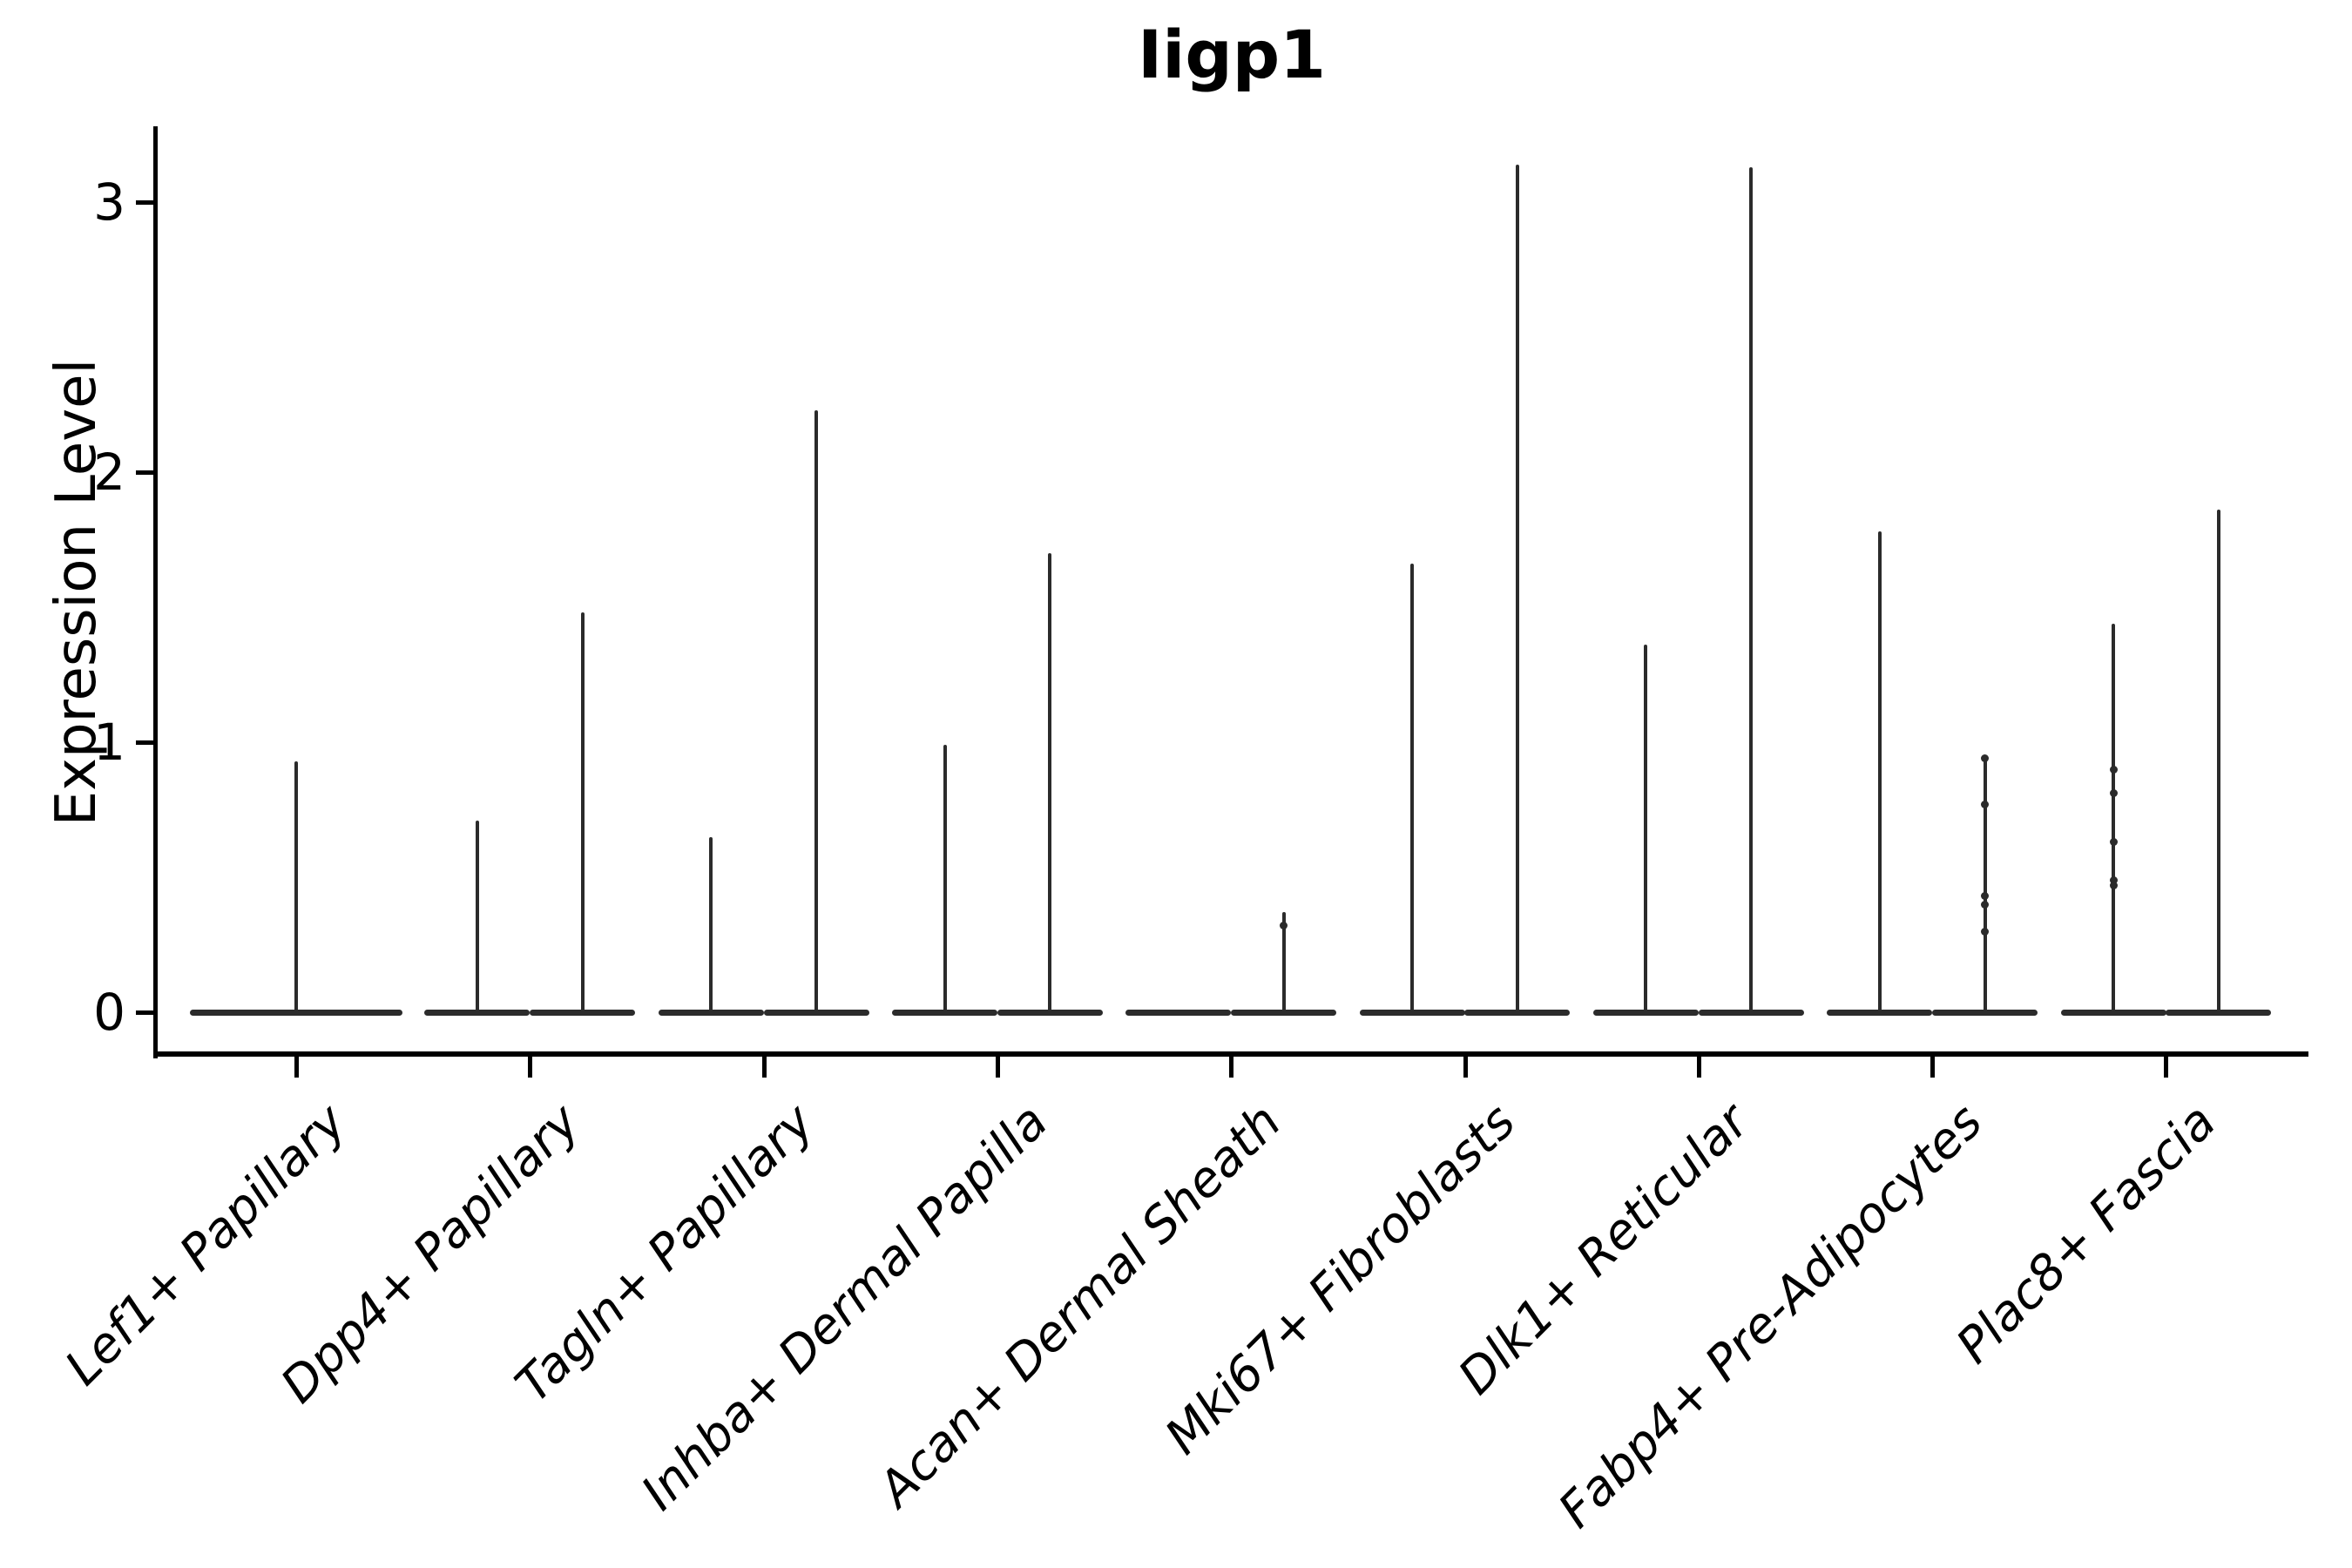 This screenshot has width=2352, height=1568. Describe the element at coordinates (1080, 1305) in the screenshot. I see `x-tick-label: Acan+ Dermal Sheath` at that location.